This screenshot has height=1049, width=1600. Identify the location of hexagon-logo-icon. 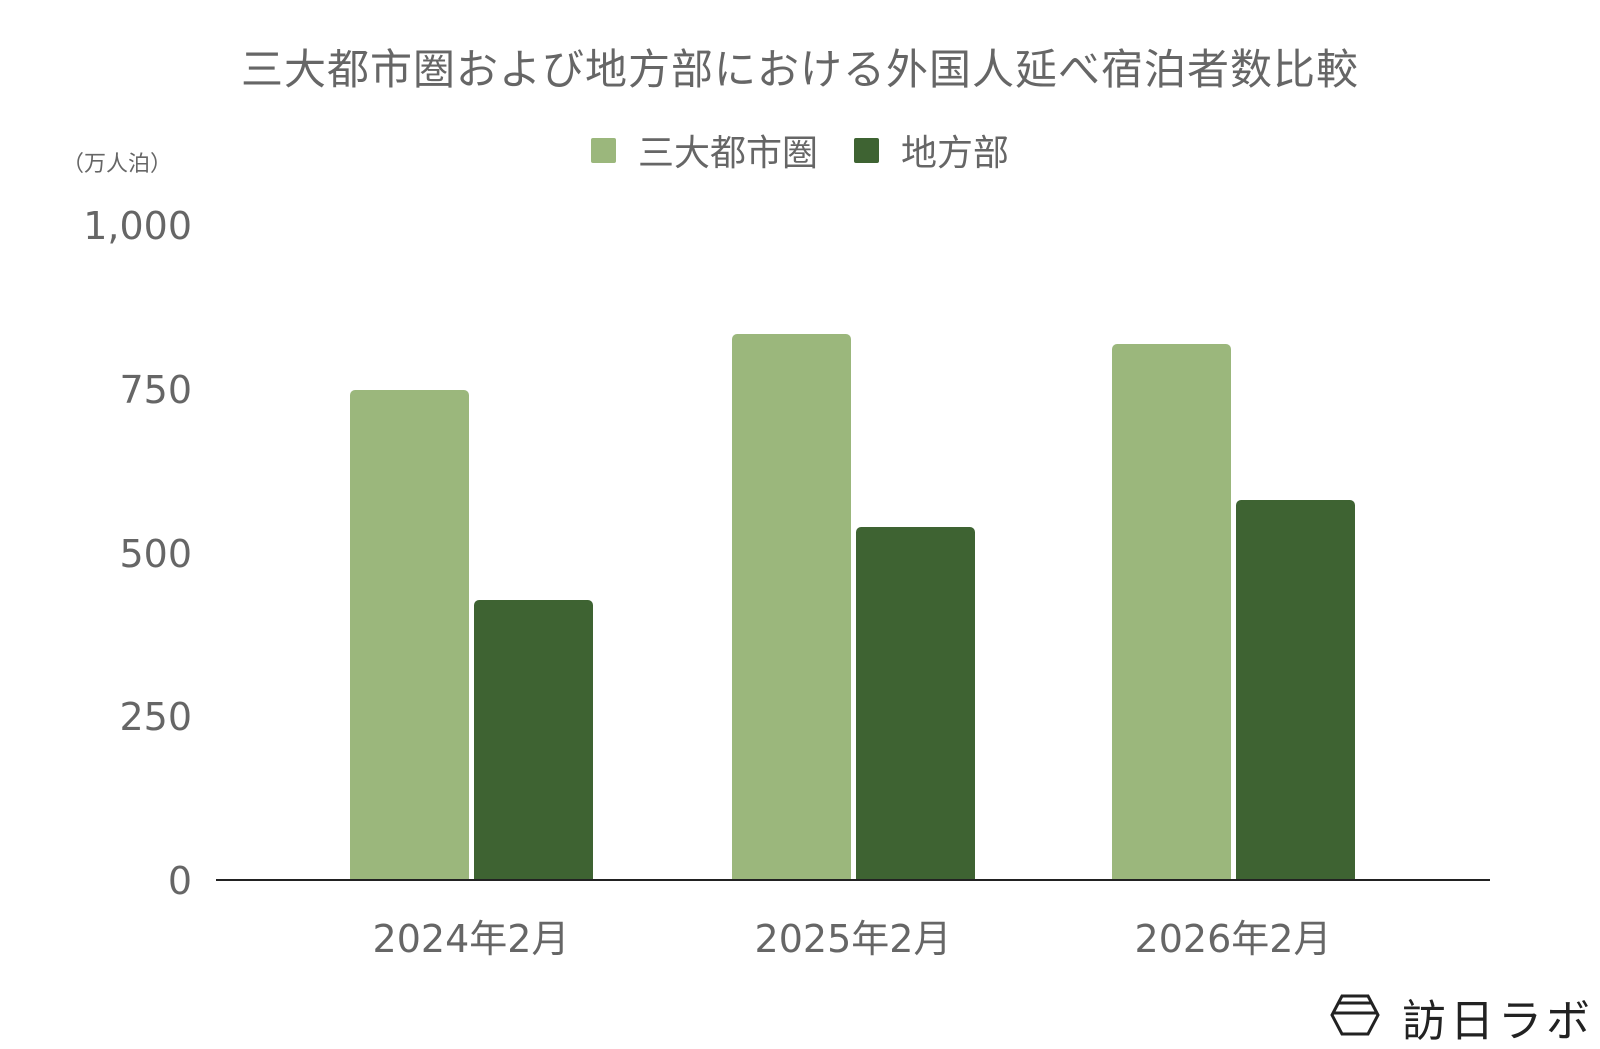
(1355, 1017).